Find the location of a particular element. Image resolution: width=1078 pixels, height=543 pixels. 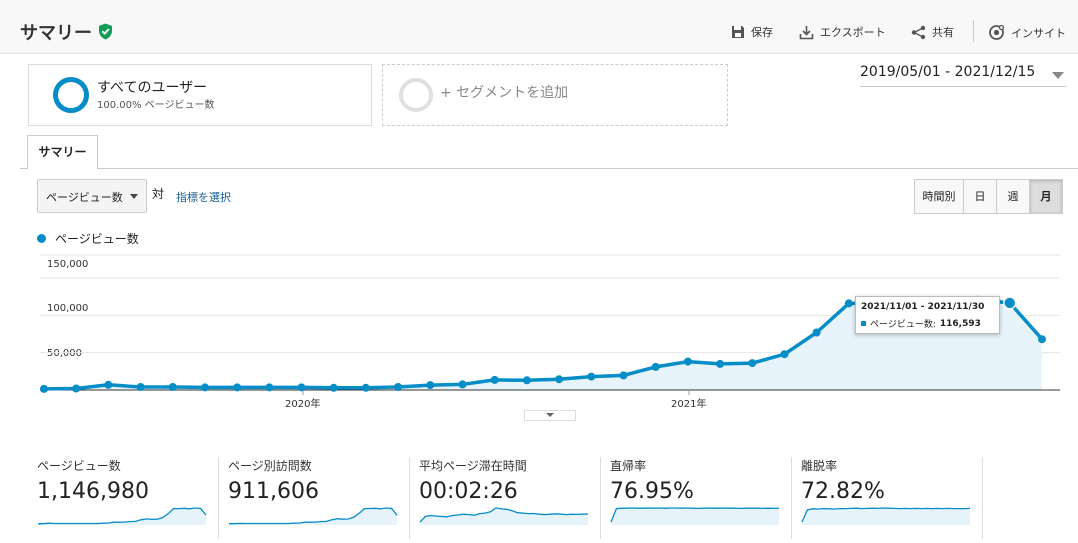

x-tick-label: 2021年 is located at coordinates (689, 404).